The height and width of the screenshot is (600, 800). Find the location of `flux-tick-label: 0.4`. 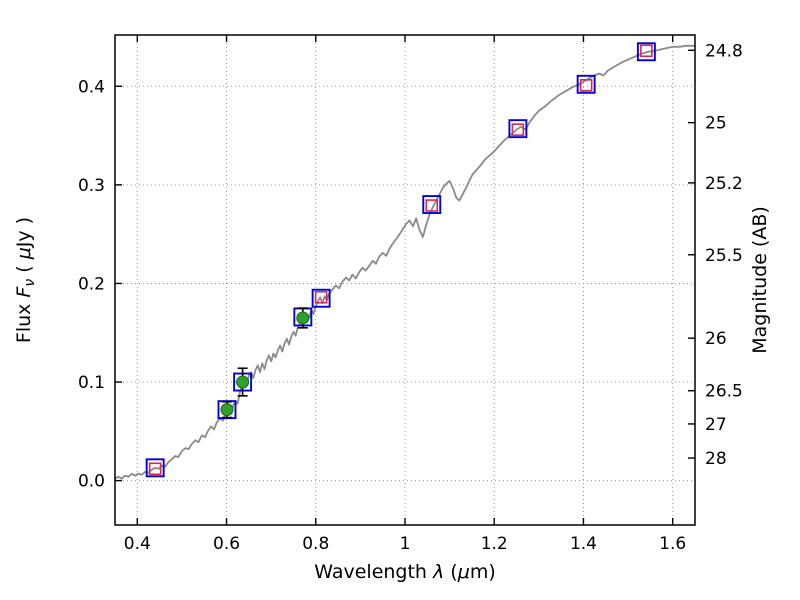

flux-tick-label: 0.4 is located at coordinates (91, 87).